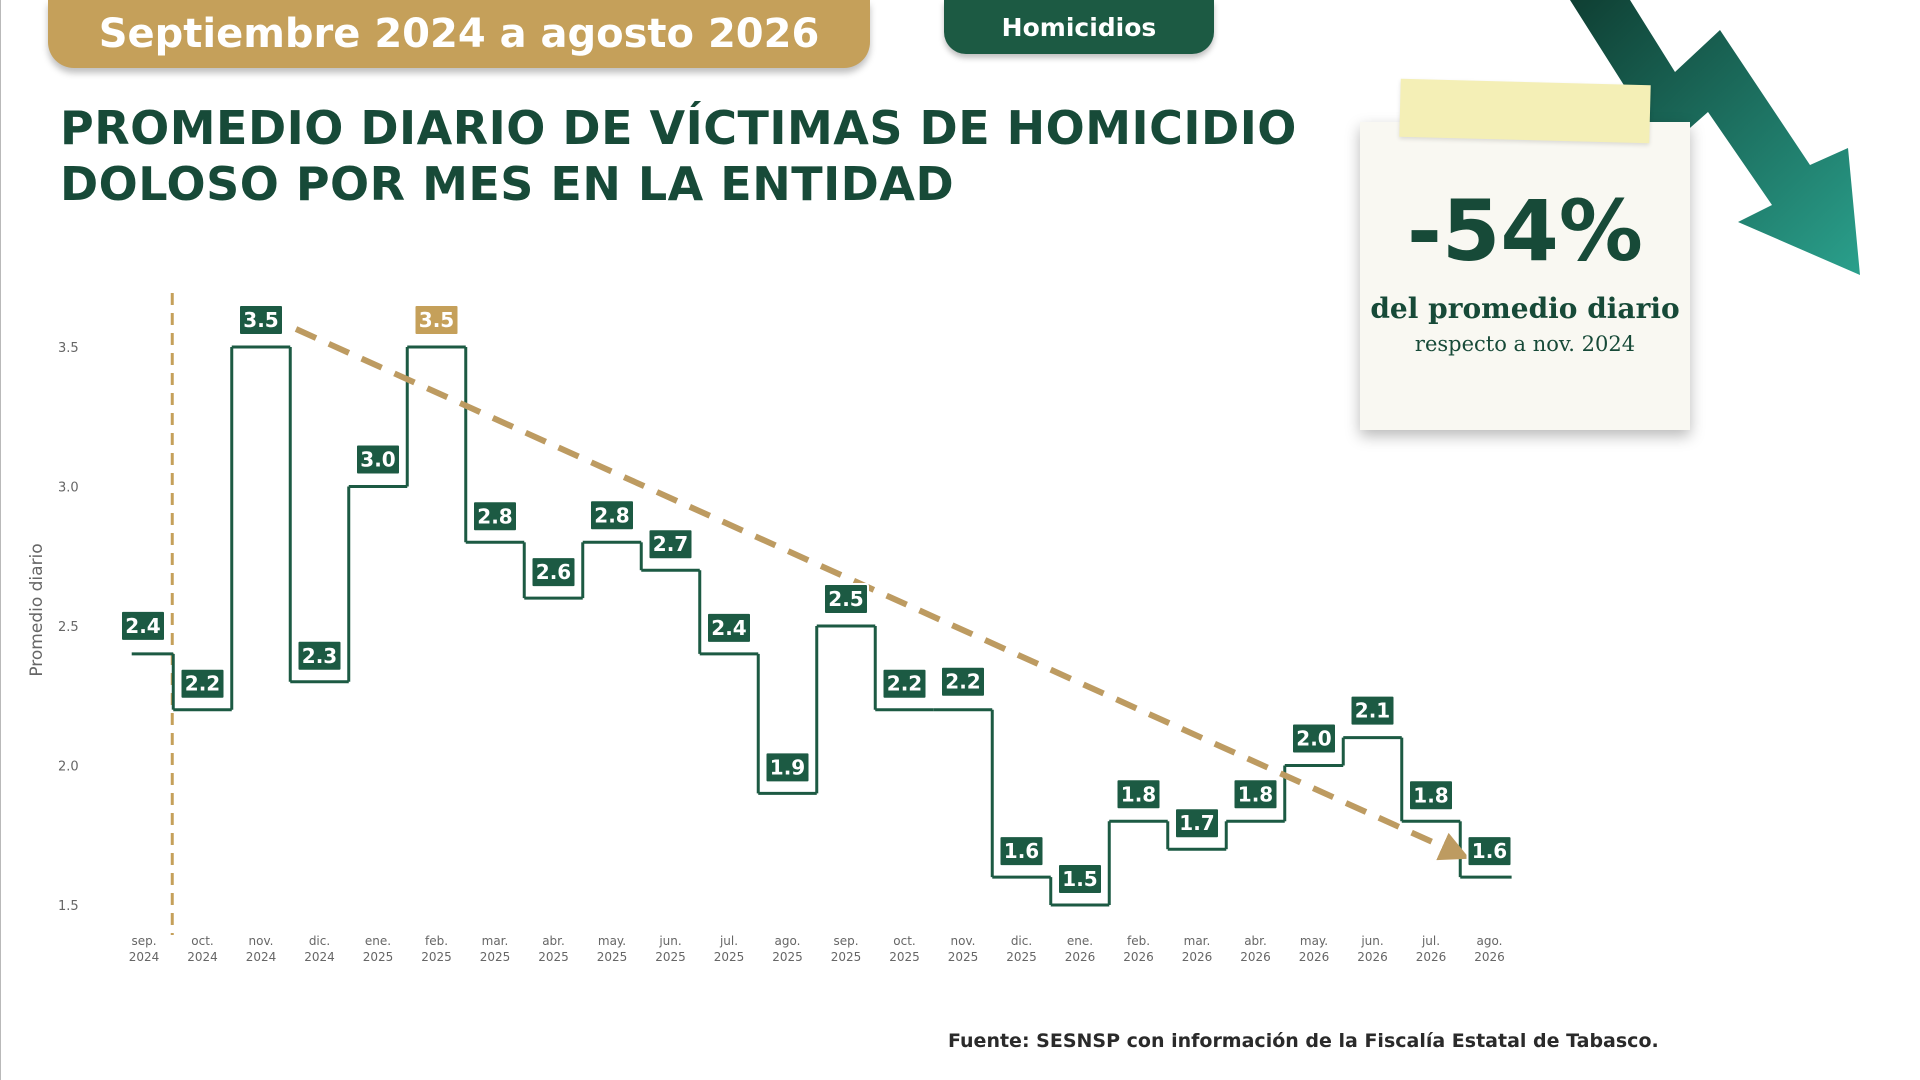 This screenshot has height=1080, width=1920. I want to click on value-label: 2.4, so click(728, 628).